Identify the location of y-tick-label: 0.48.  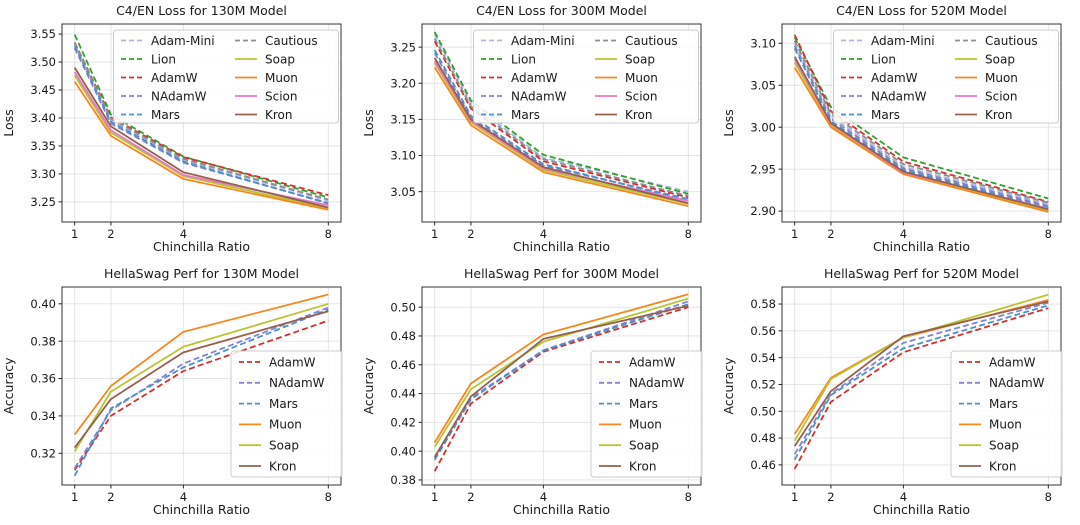
(403, 336).